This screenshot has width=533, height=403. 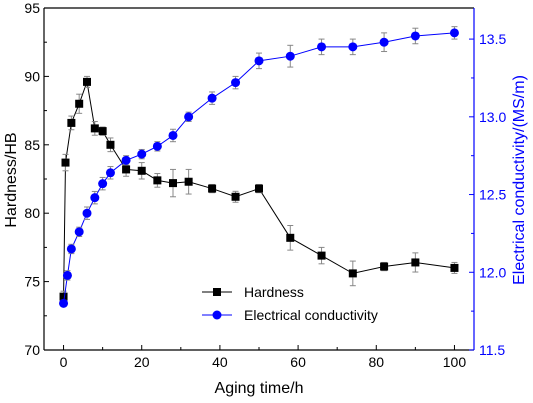 What do you see at coordinates (32, 213) in the screenshot?
I see `left-y-tick-label: 80` at bounding box center [32, 213].